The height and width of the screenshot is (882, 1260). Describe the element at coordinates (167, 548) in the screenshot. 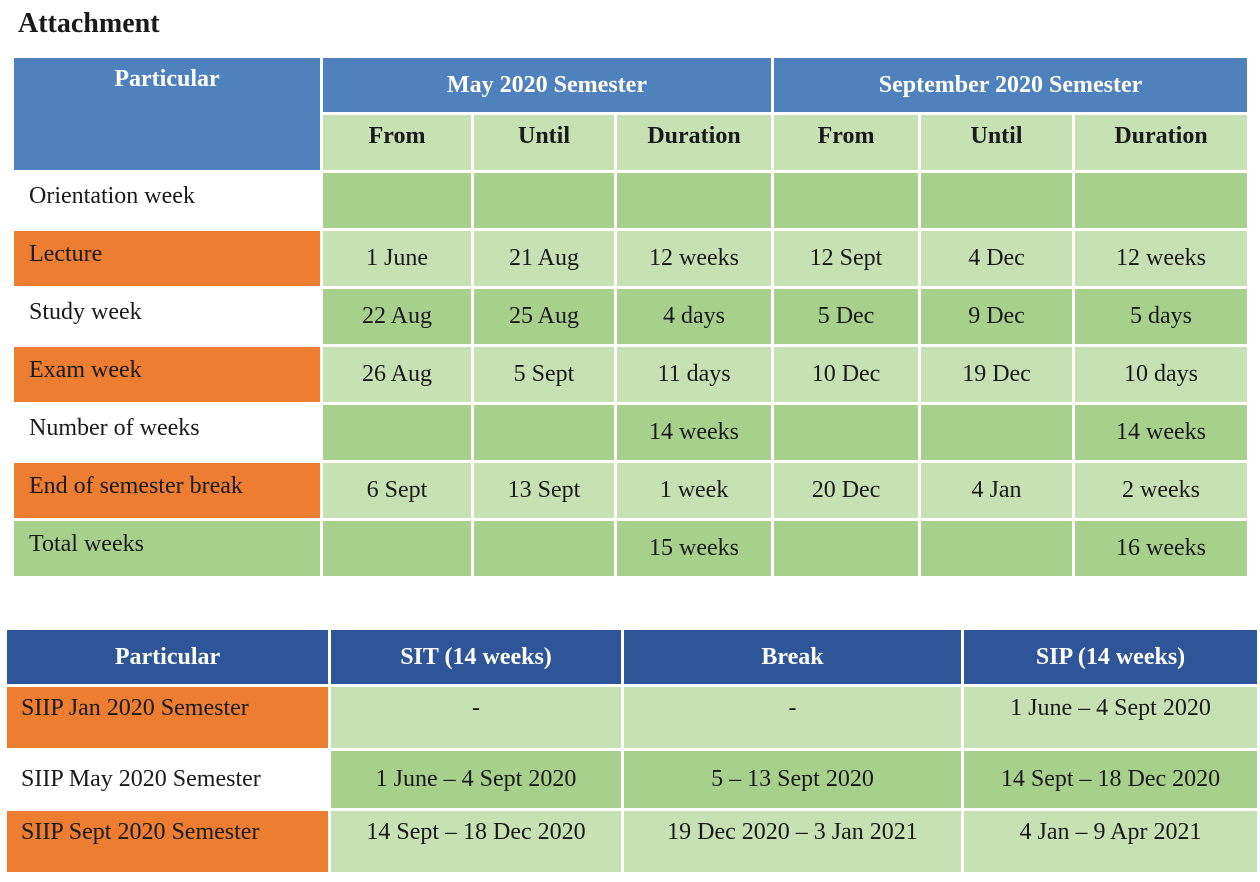

I see `row-label: Total weeks` at that location.